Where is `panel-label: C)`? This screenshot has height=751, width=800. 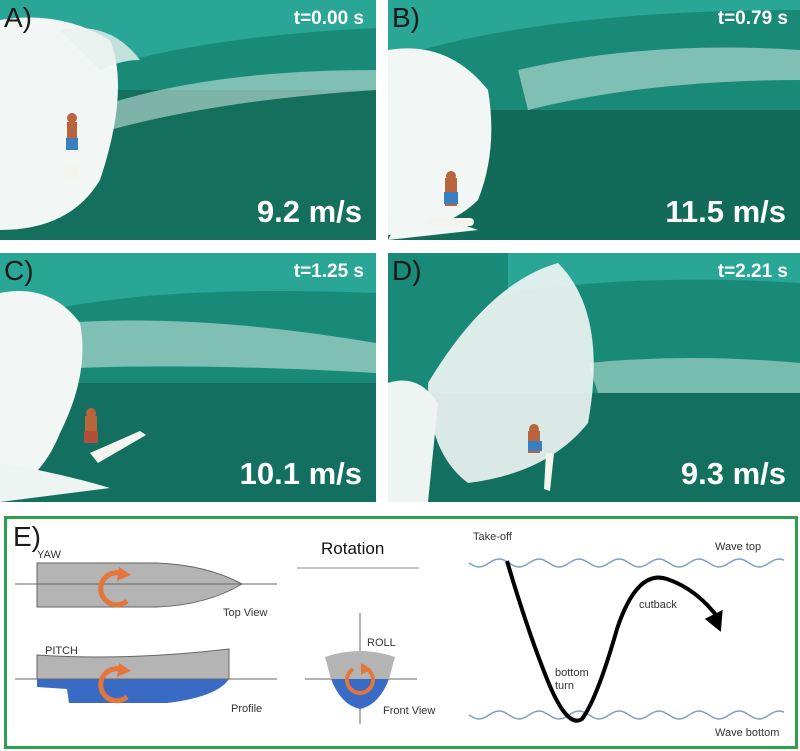 panel-label: C) is located at coordinates (19, 270).